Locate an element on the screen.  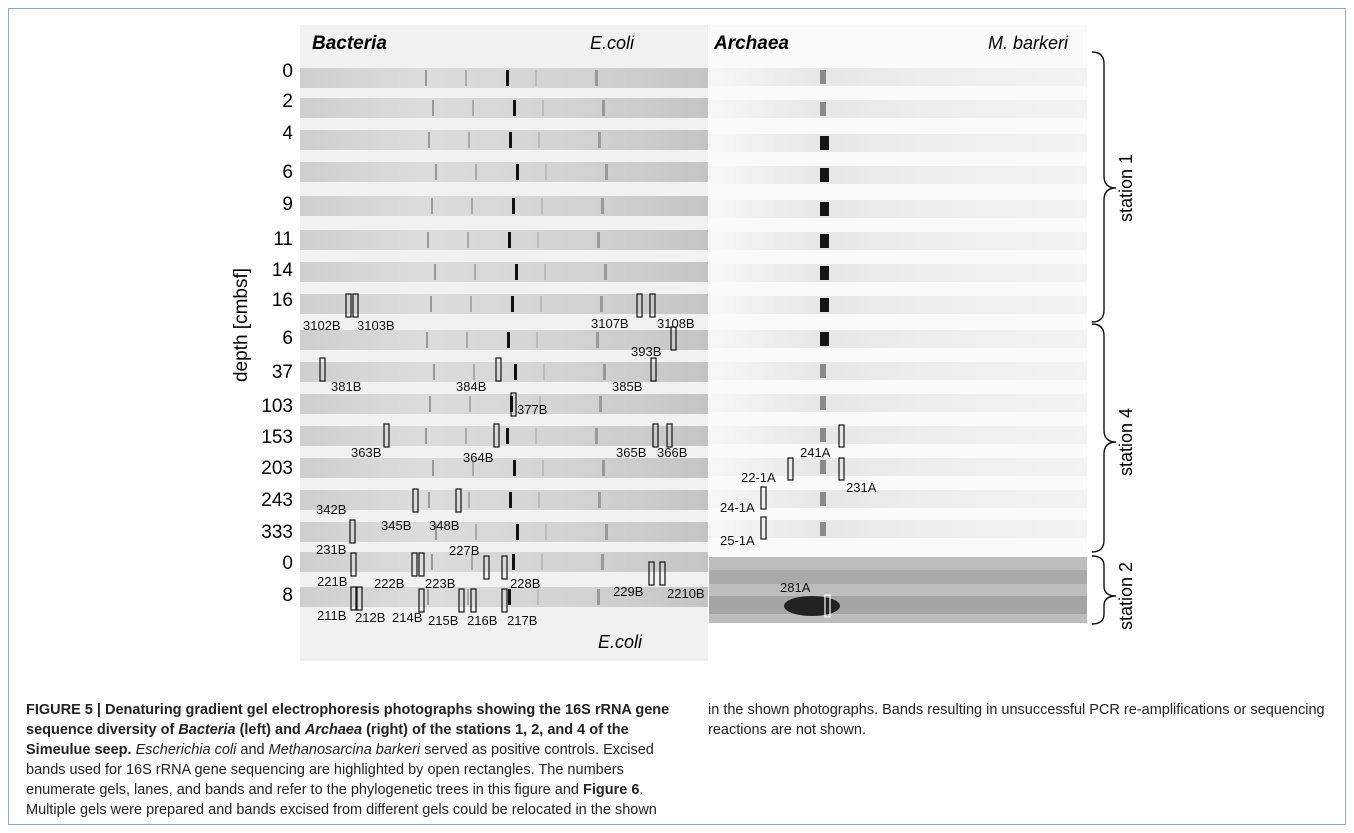
band-label: 342B is located at coordinates (331, 509).